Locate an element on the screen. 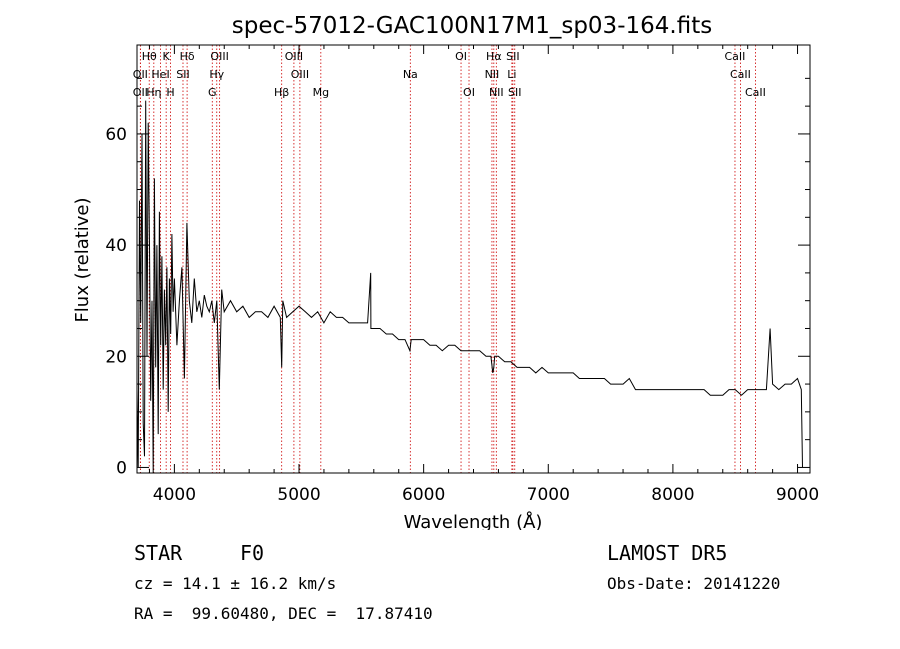 This screenshot has height=649, width=900. y-tick-label: 0 is located at coordinates (121, 468).